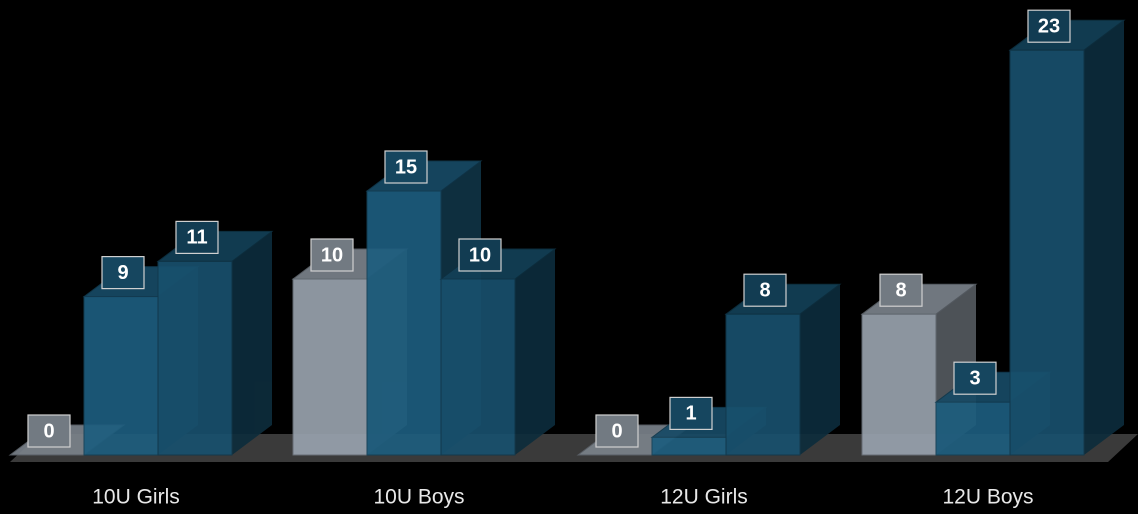 This screenshot has height=514, width=1138. What do you see at coordinates (136, 497) in the screenshot?
I see `x-tick-label: 10U Girls` at bounding box center [136, 497].